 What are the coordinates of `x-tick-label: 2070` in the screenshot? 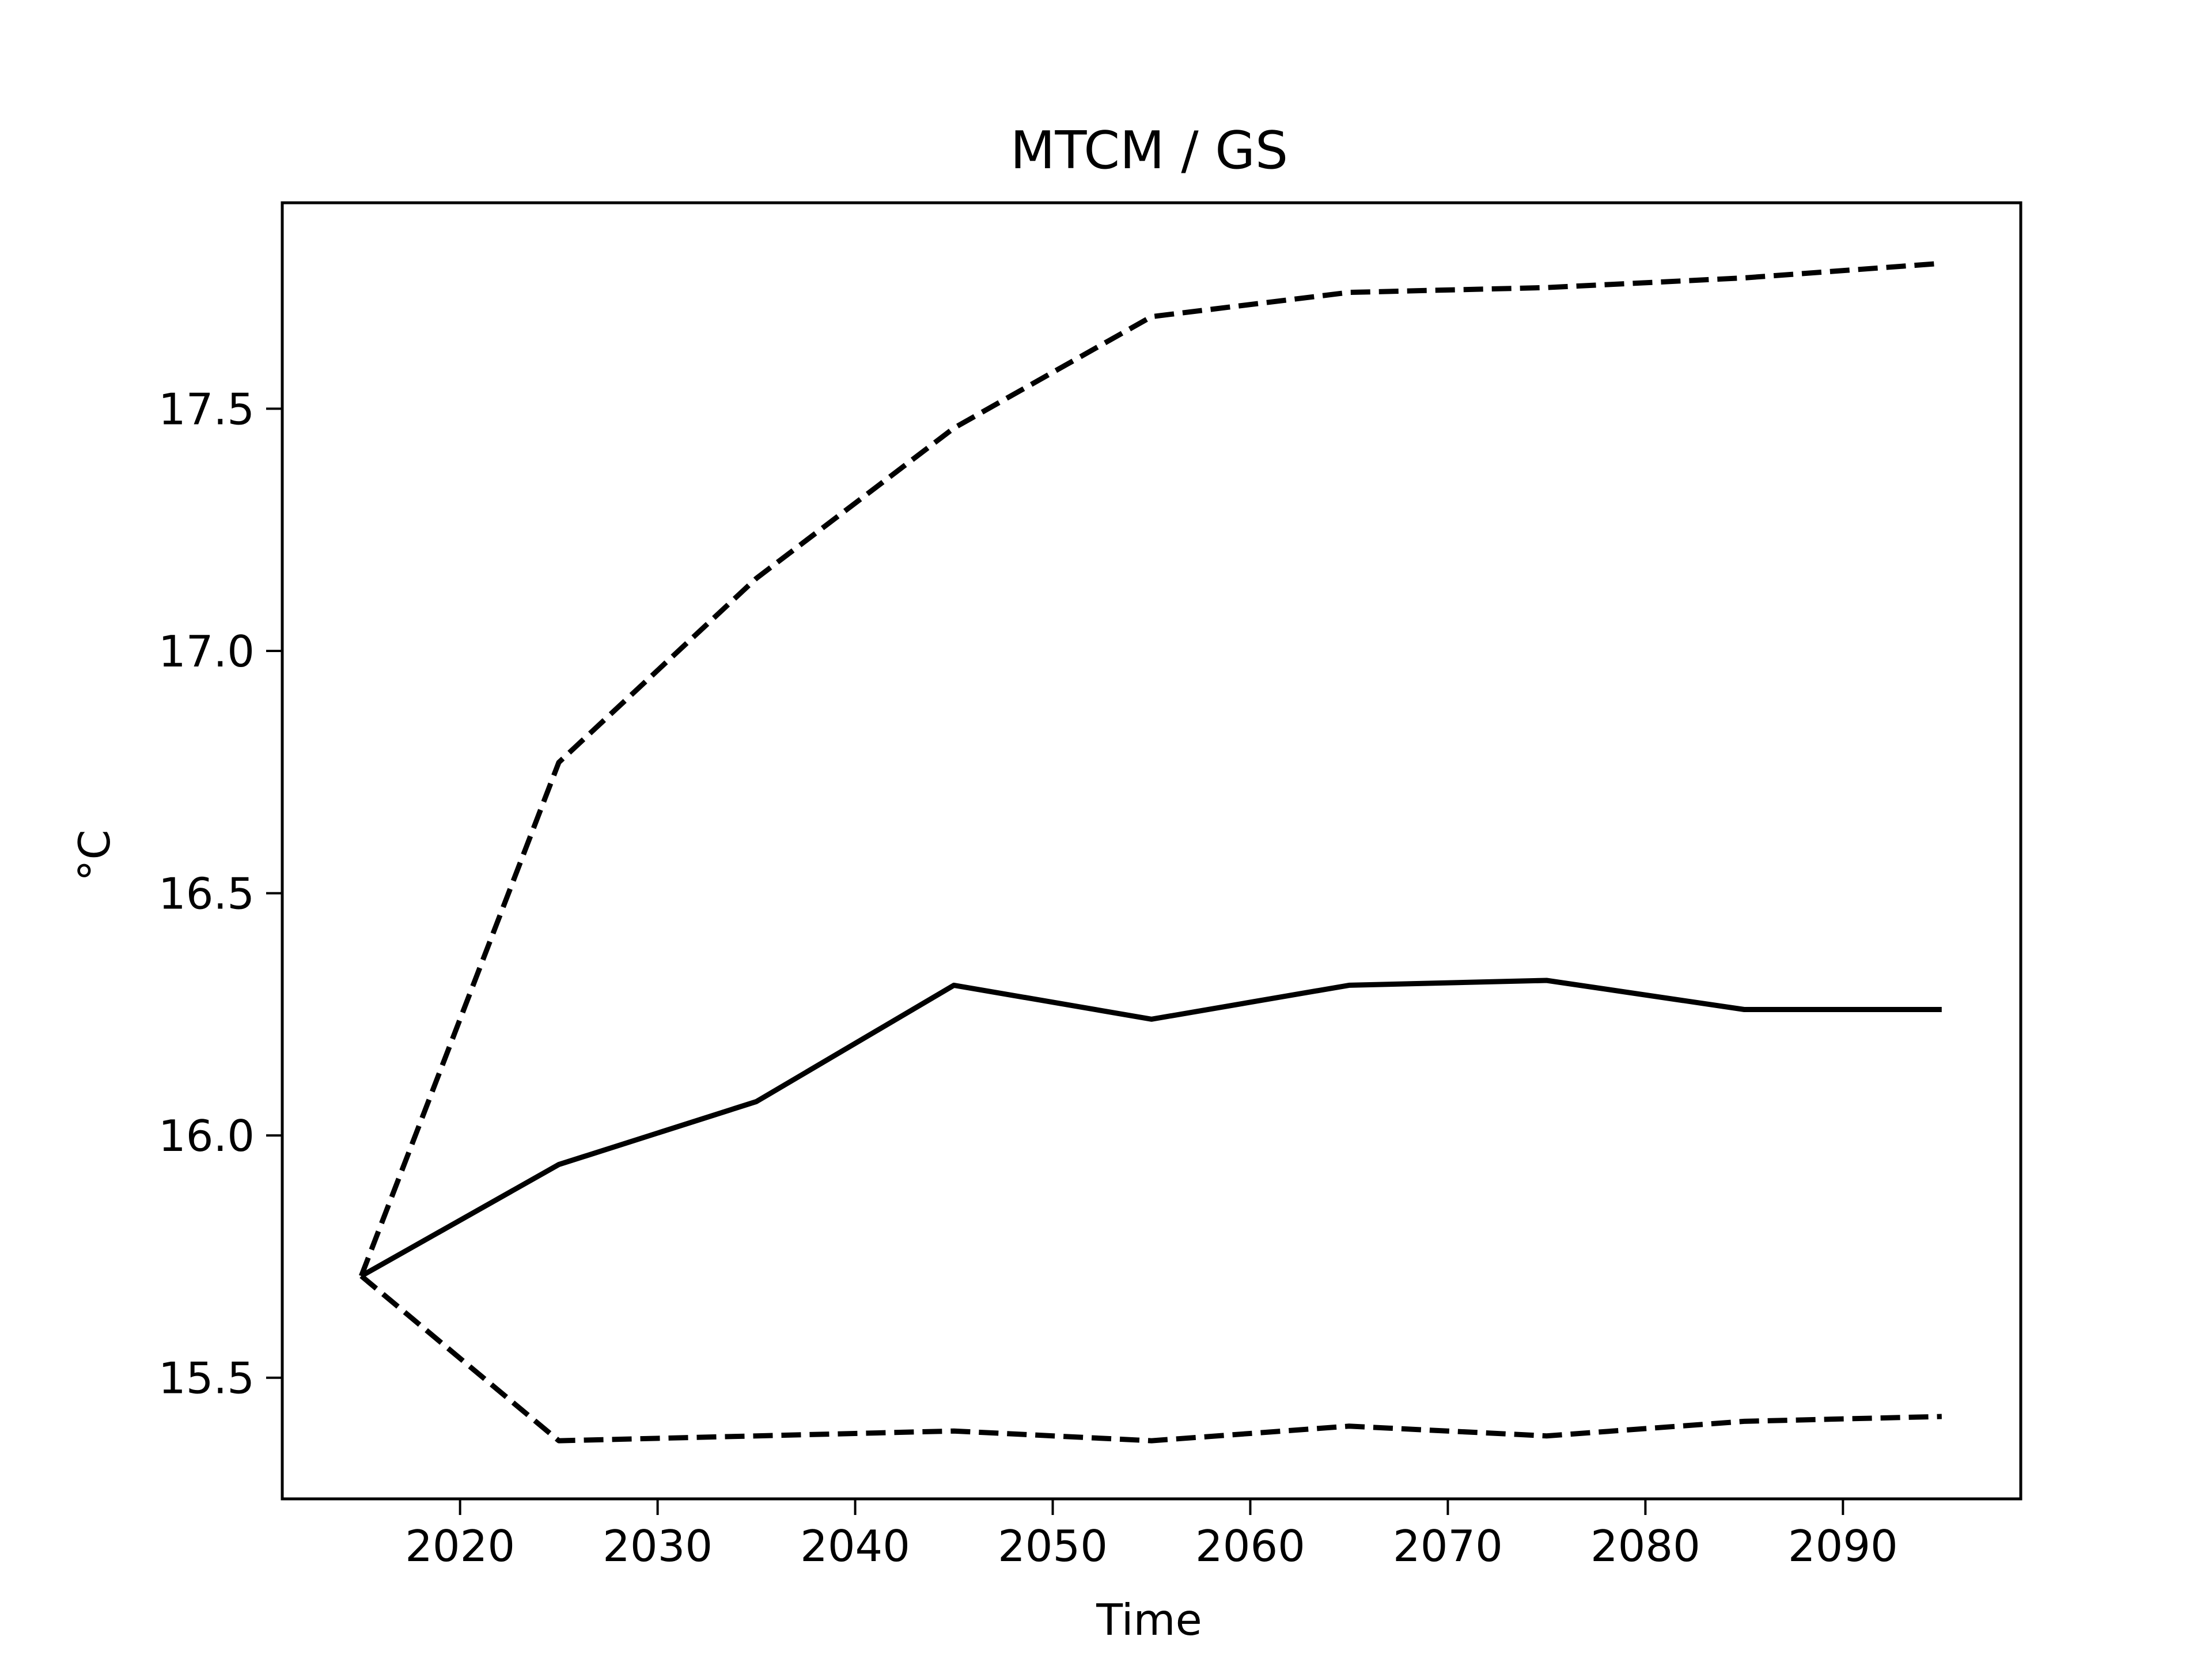 It's located at (1448, 1546).